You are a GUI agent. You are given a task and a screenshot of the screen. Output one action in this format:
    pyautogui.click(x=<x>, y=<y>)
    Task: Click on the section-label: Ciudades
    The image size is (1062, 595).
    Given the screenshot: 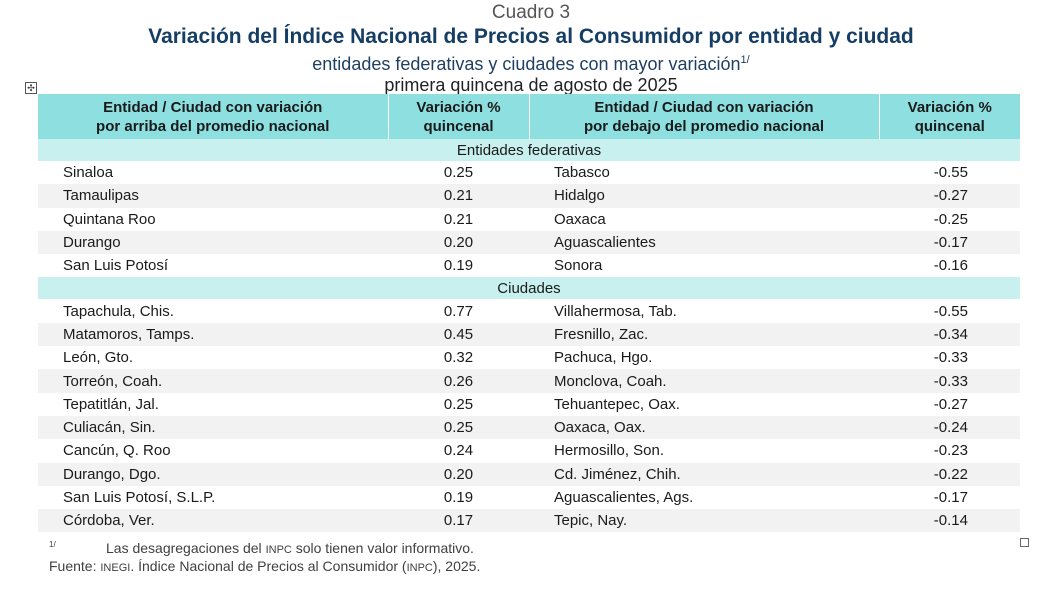 What is the action you would take?
    pyautogui.click(x=529, y=288)
    